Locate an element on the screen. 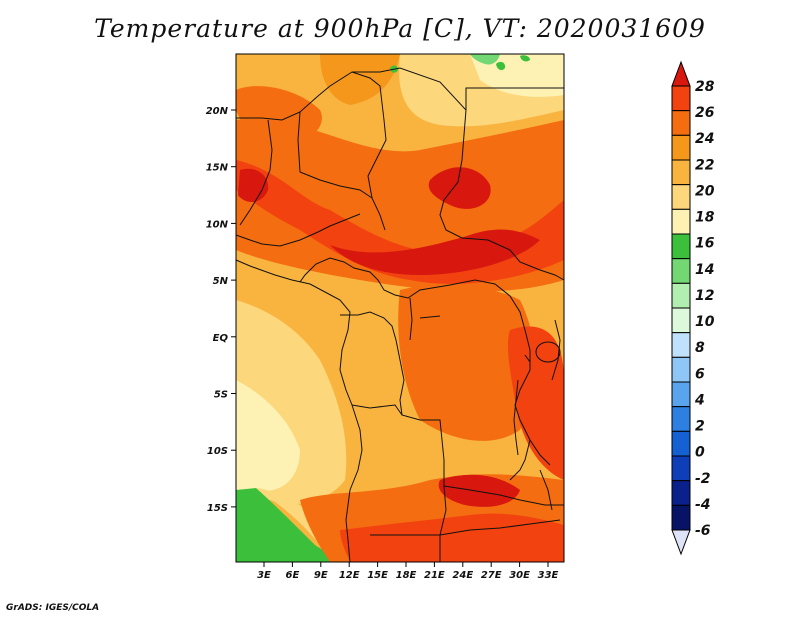 Image resolution: width=800 pixels, height=618 pixels. colorbar-label: 6 is located at coordinates (700, 374).